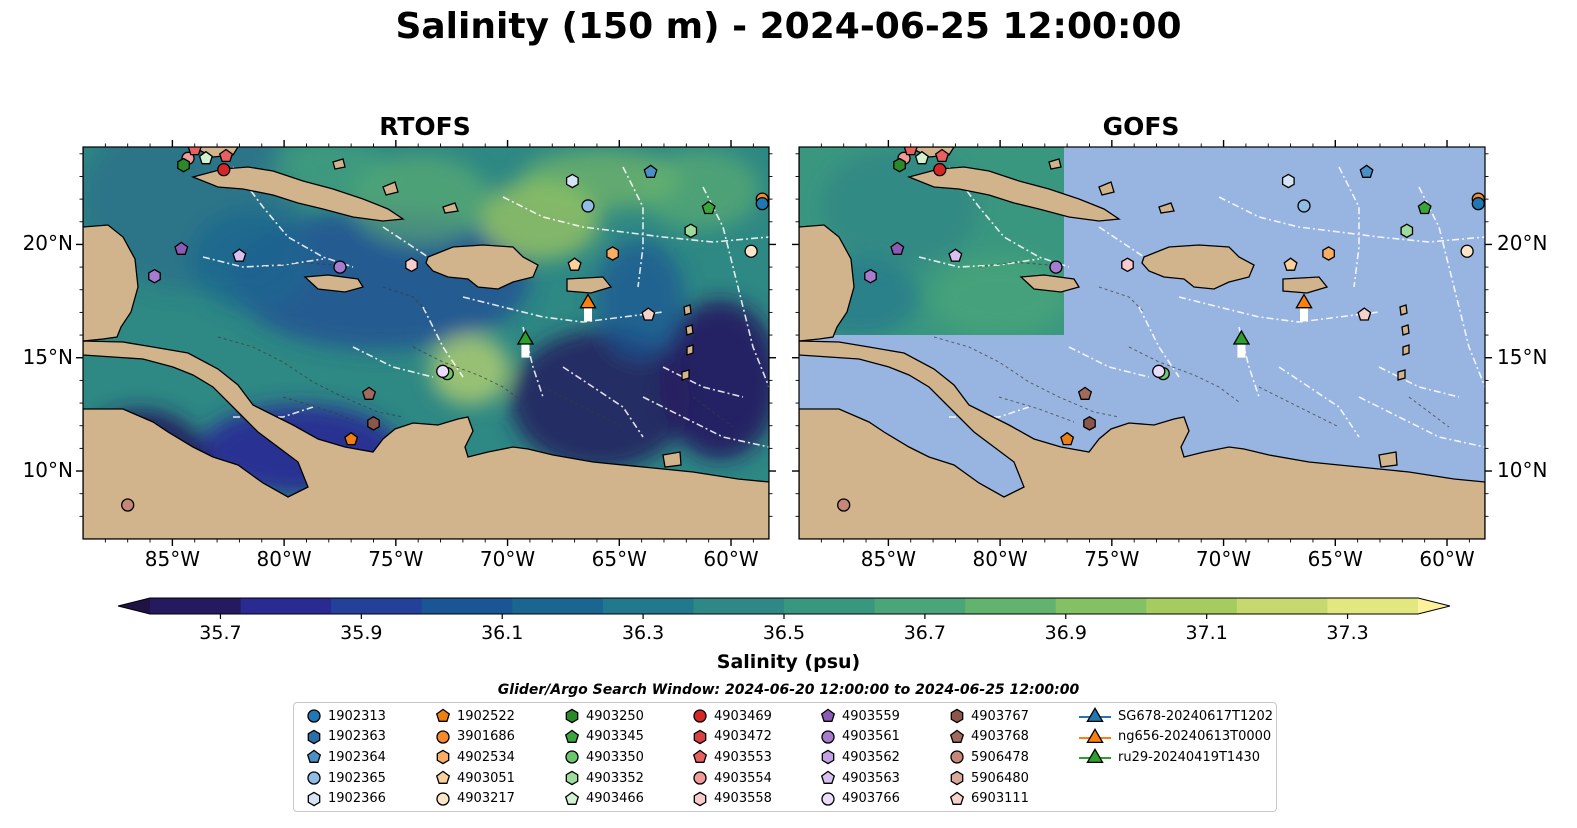  What do you see at coordinates (732, 737) in the screenshot?
I see `legend-item: 4903472` at bounding box center [732, 737].